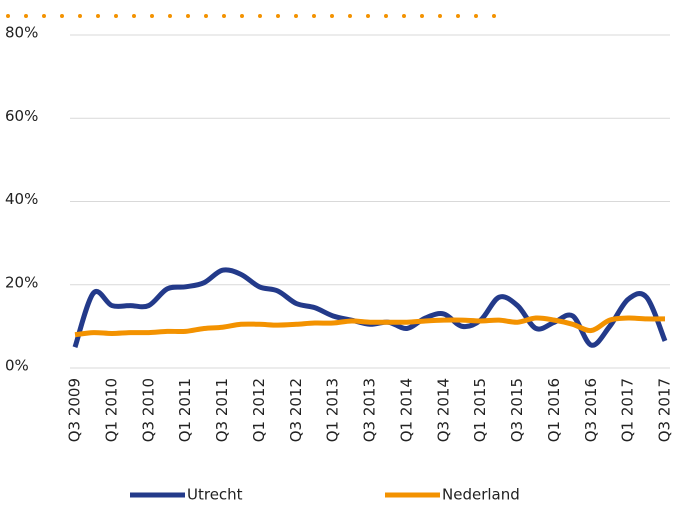 This screenshot has height=506, width=676. What do you see at coordinates (111, 410) in the screenshot?
I see `x-tick-label: Q1 2010` at bounding box center [111, 410].